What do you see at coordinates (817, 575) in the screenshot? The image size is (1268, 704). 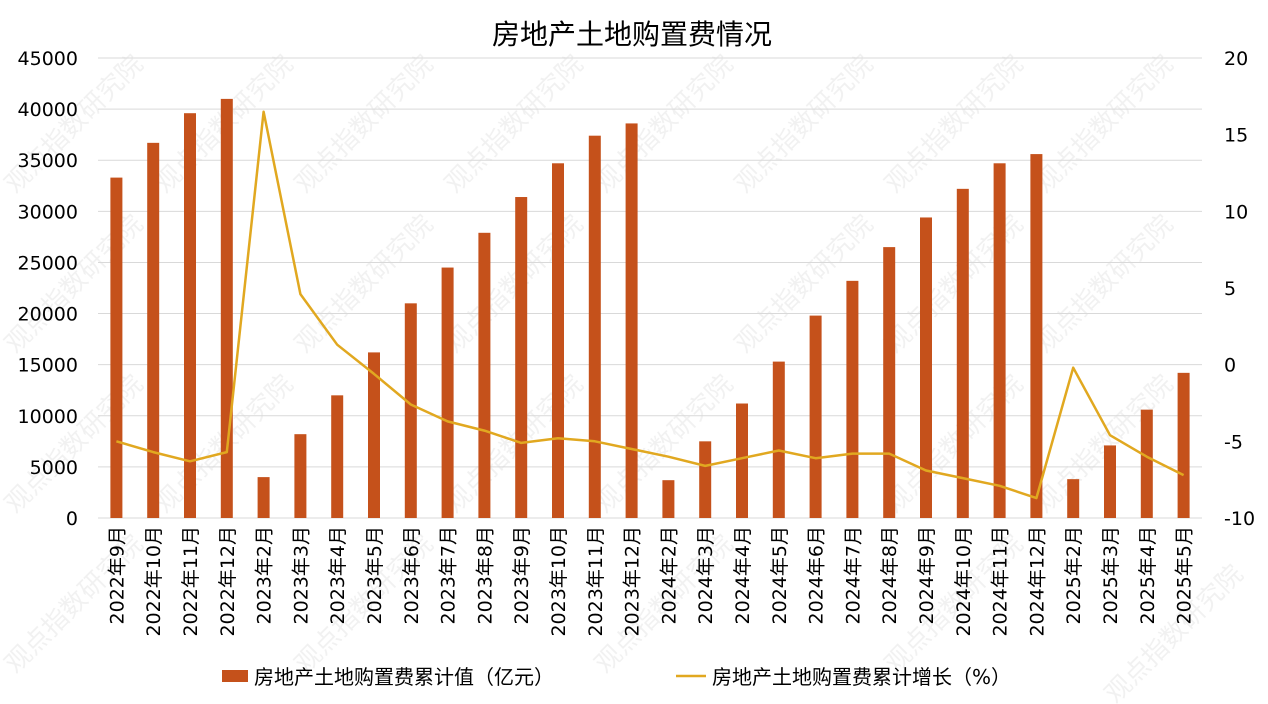 I see `x-tick-label: 2024年6月` at bounding box center [817, 575].